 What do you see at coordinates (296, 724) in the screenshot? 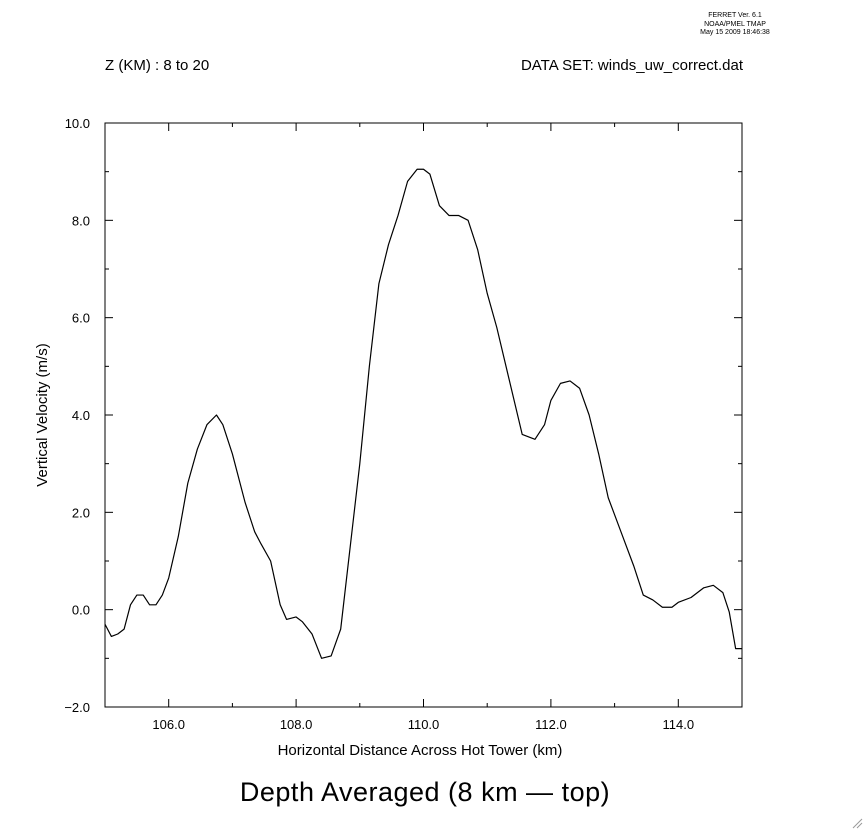
I see `x-tick-label: 108.0` at bounding box center [296, 724].